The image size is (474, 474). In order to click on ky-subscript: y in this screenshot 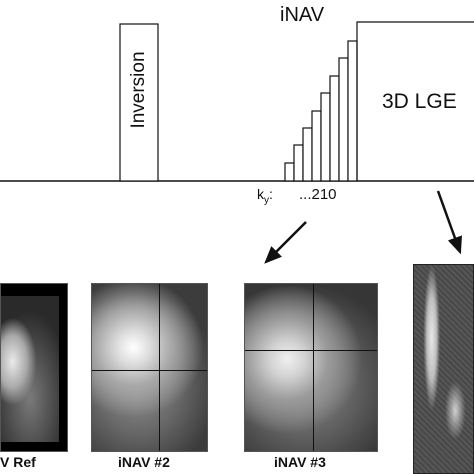, I will do `click(266, 200)`.